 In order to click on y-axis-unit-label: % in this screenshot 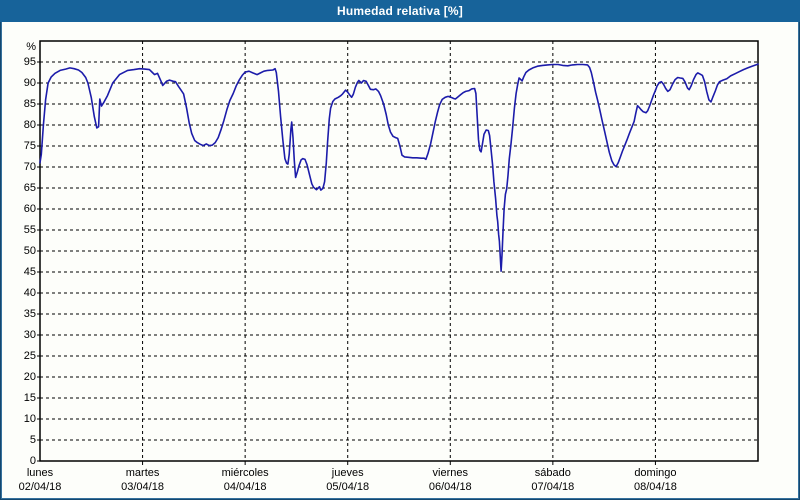, I will do `click(31, 47)`.